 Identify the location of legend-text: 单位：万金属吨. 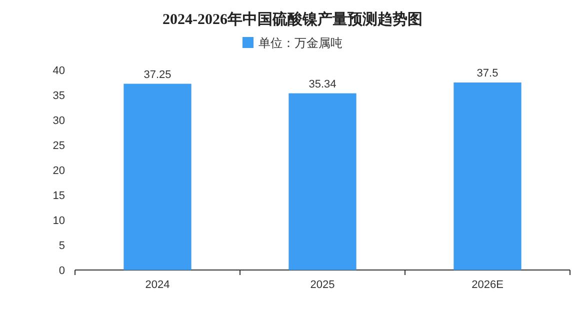
(300, 43).